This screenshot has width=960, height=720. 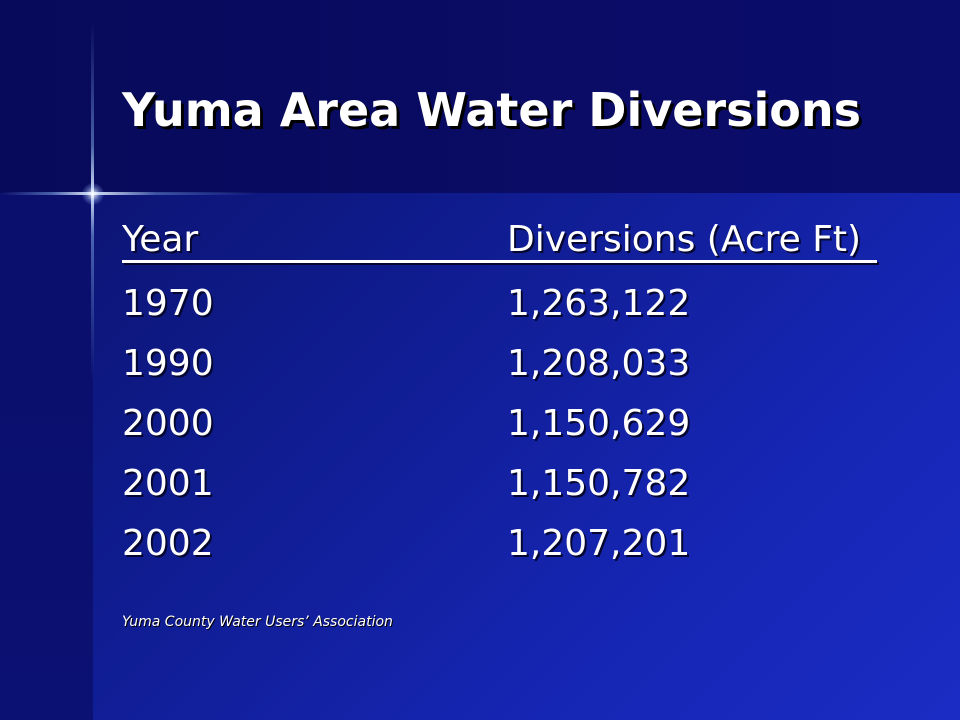 What do you see at coordinates (257, 622) in the screenshot?
I see `source-citation: Yuma County Water Users’ Association` at bounding box center [257, 622].